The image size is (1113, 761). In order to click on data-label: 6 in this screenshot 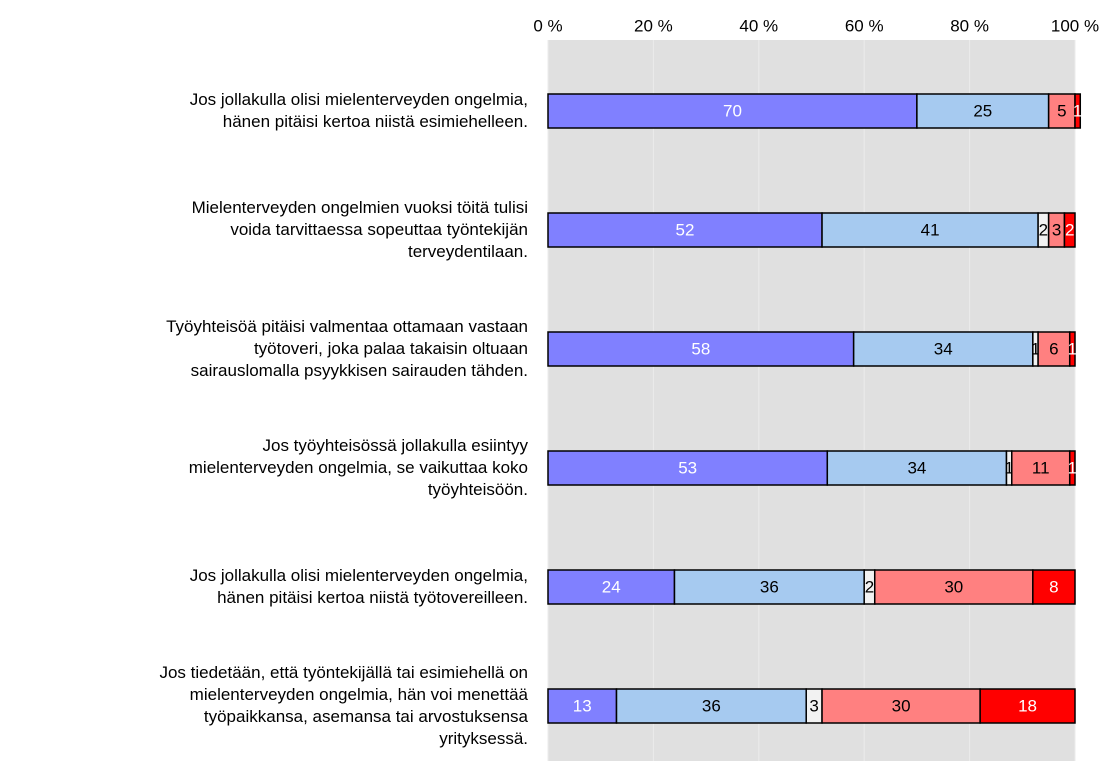, I will do `click(1053, 348)`.